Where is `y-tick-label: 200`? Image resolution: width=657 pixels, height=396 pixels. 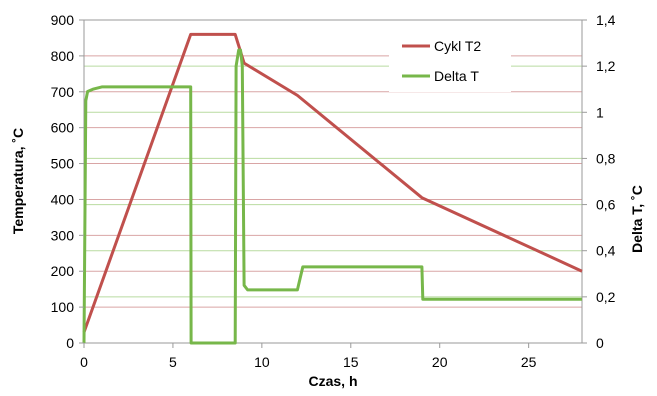 y-tick-label: 200 is located at coordinates (63, 271).